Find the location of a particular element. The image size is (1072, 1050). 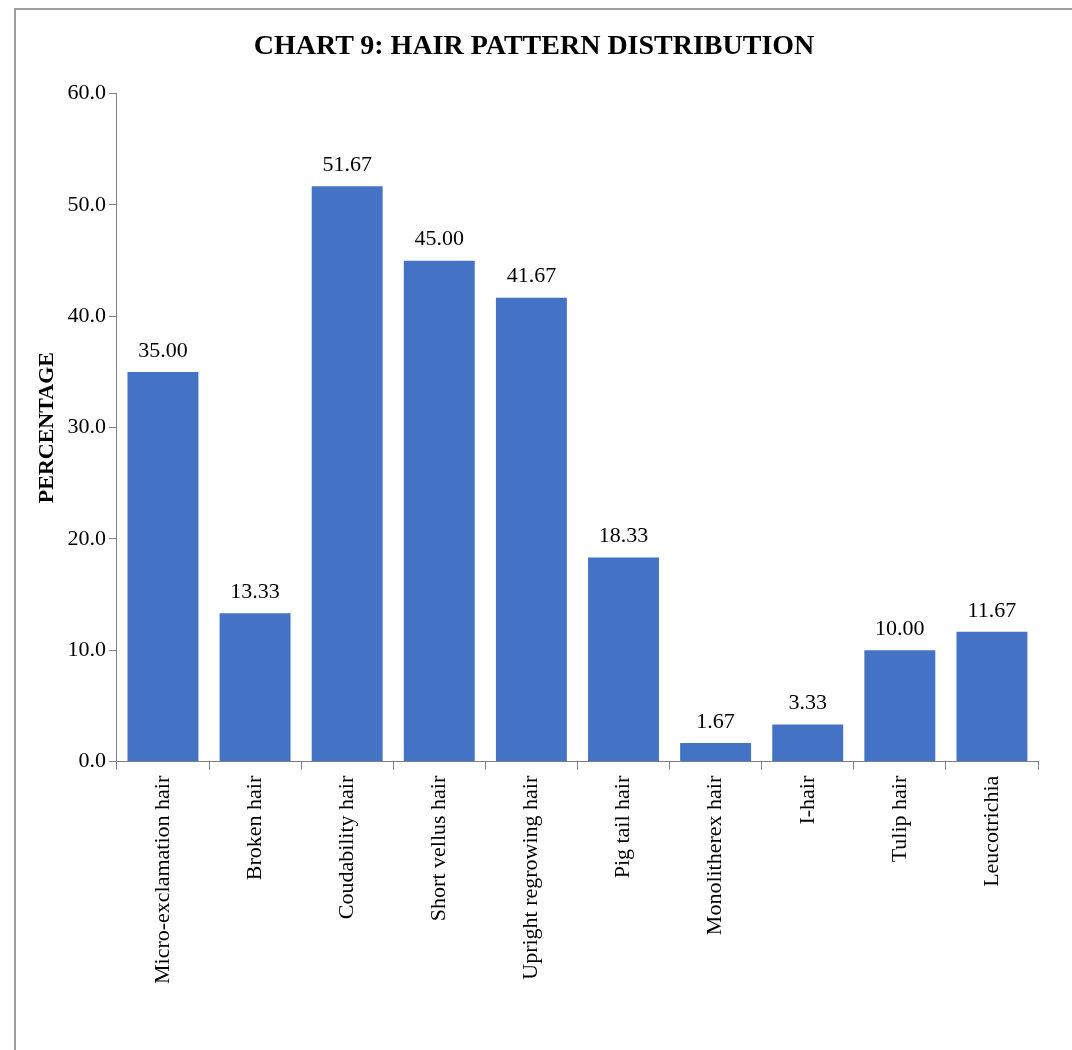

y-tick-label: 50.0 is located at coordinates (86, 203).